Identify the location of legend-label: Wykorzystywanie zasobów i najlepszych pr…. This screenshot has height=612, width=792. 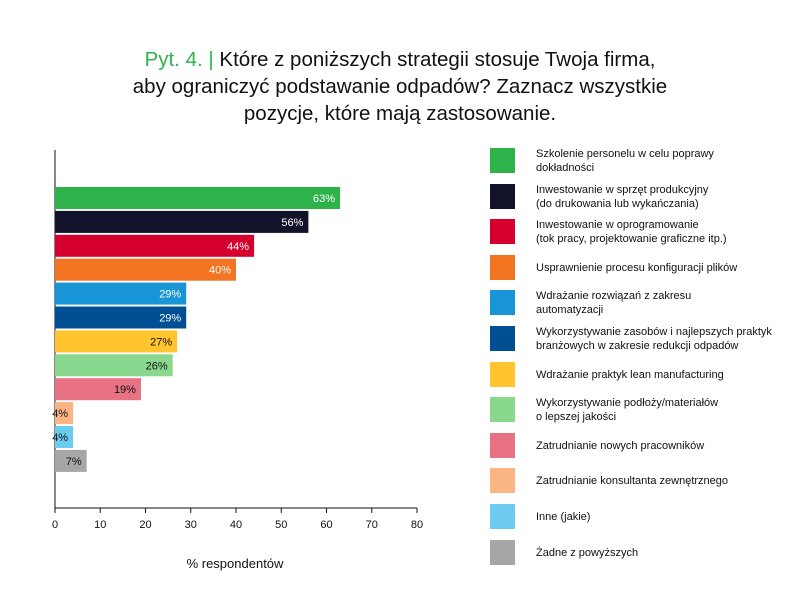
(661, 339).